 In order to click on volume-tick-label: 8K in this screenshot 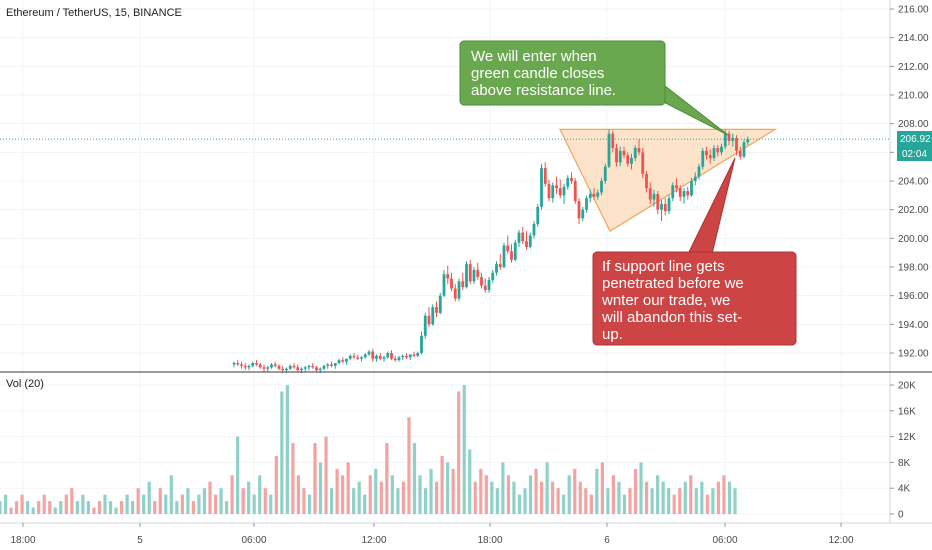, I will do `click(904, 463)`.